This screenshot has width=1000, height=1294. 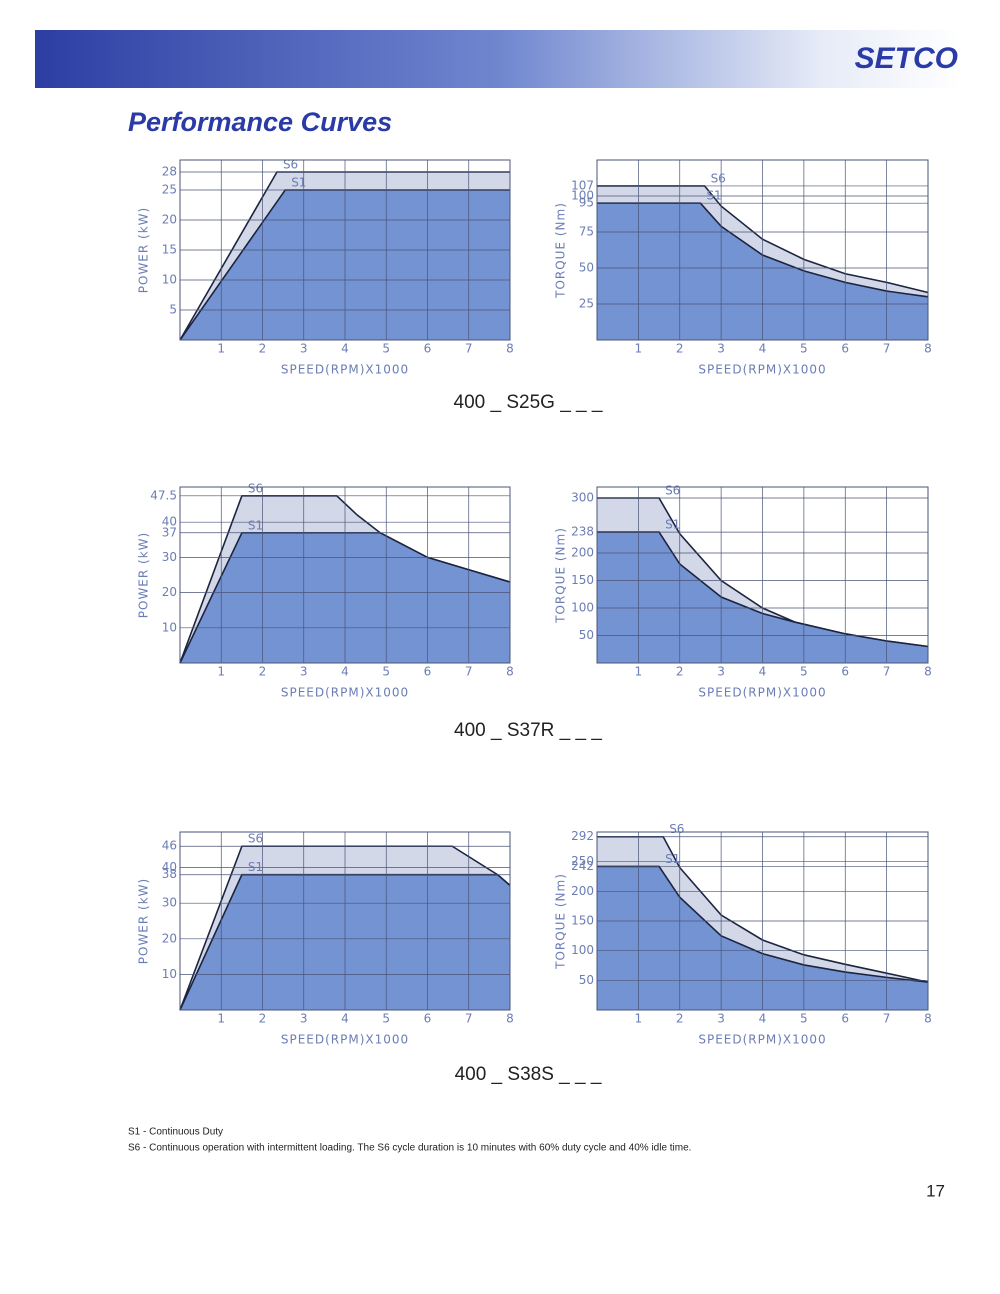 What do you see at coordinates (497, 59) in the screenshot?
I see `header-band` at bounding box center [497, 59].